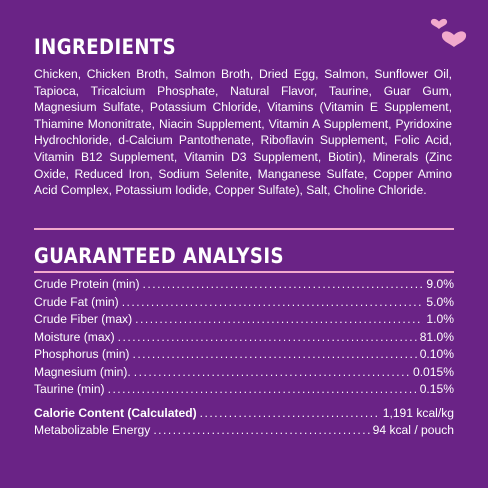 The height and width of the screenshot is (488, 488). I want to click on analysis-label: Magnesium (min)., so click(82, 371).